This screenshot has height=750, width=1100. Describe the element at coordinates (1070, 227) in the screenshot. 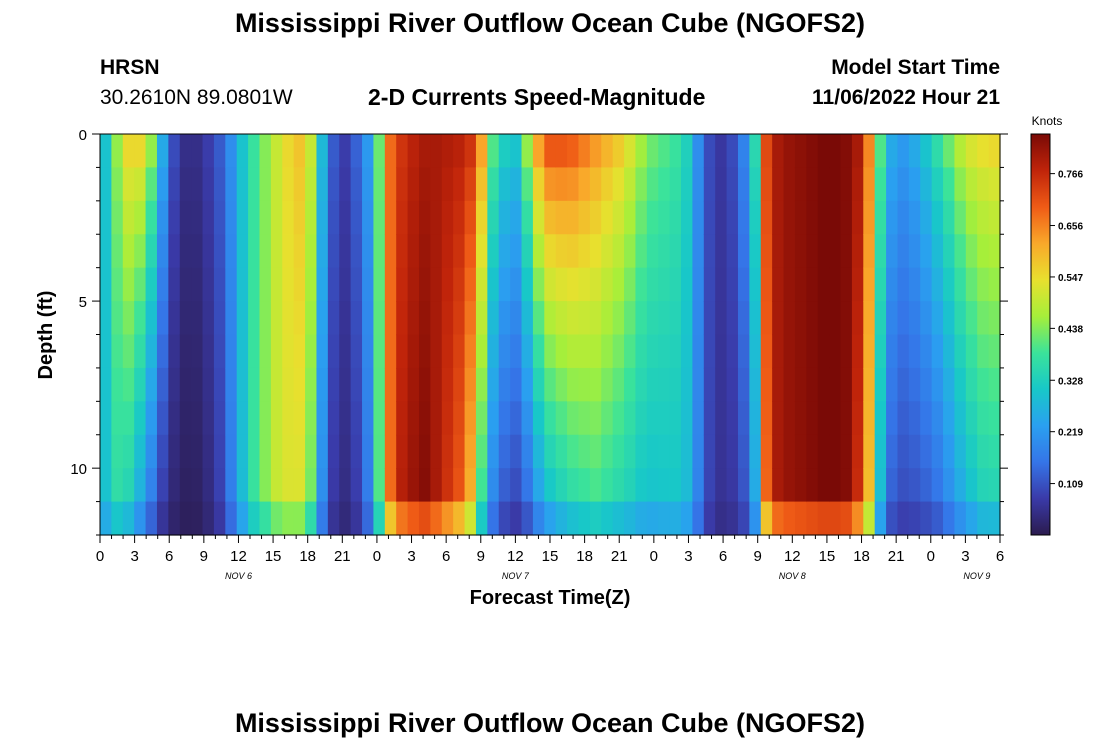

I see `colorbar-tick-label: 0.656` at that location.